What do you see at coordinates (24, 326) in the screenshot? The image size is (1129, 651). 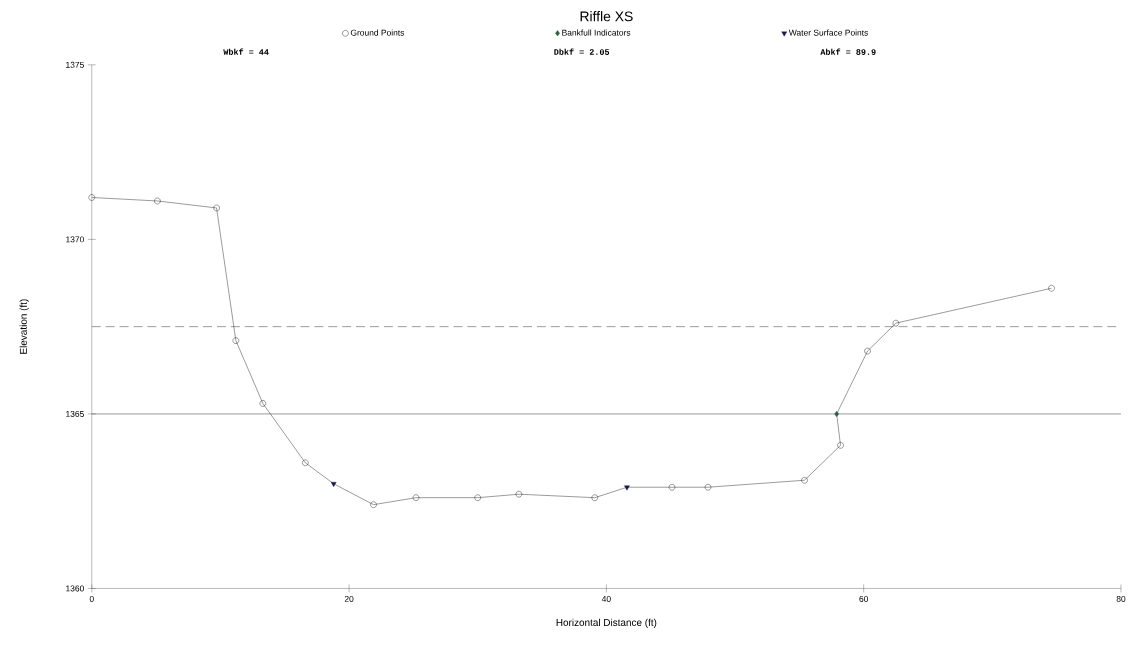 I see `y-axis-title: Elevation (ft)` at bounding box center [24, 326].